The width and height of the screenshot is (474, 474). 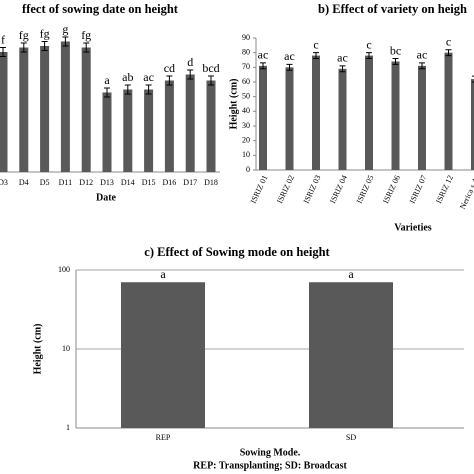 I want to click on x-tick-label: D3, so click(x=4, y=182).